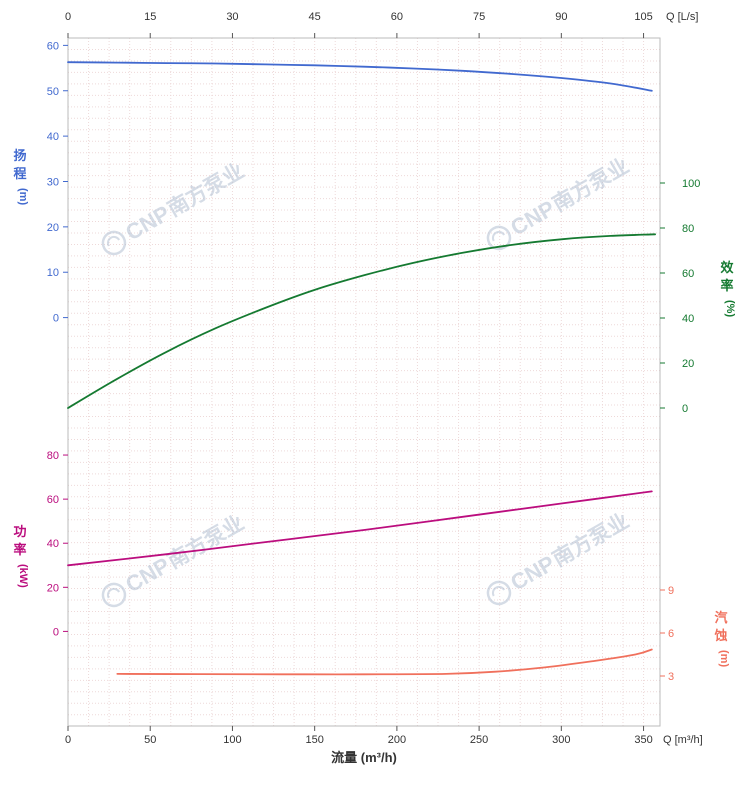  I want to click on svg-text: 15, so click(150, 17).